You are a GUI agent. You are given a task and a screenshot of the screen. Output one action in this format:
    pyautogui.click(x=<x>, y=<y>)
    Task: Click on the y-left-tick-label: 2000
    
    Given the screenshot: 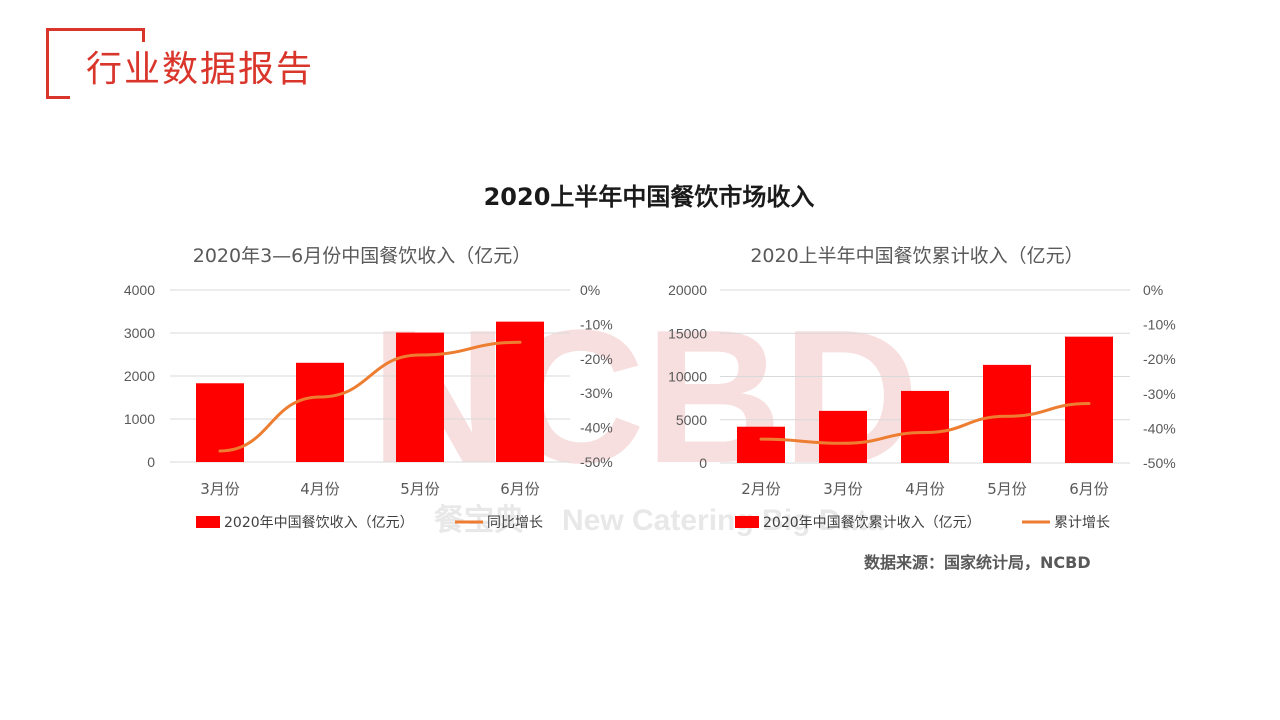 What is the action you would take?
    pyautogui.click(x=139, y=376)
    